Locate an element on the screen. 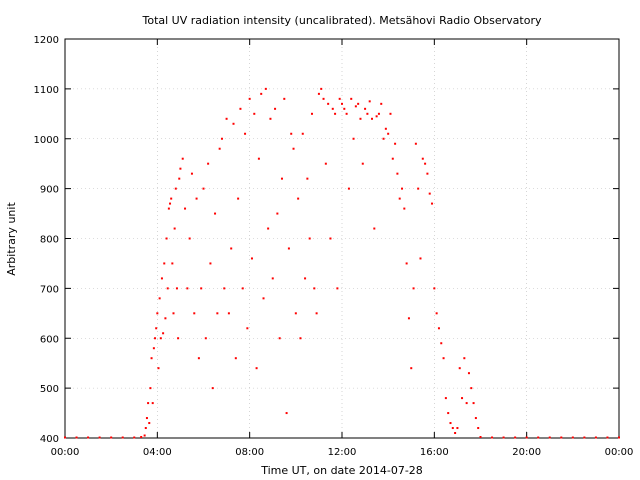 The width and height of the screenshot is (640, 480). y-tick-label: 1000 is located at coordinates (46, 140).